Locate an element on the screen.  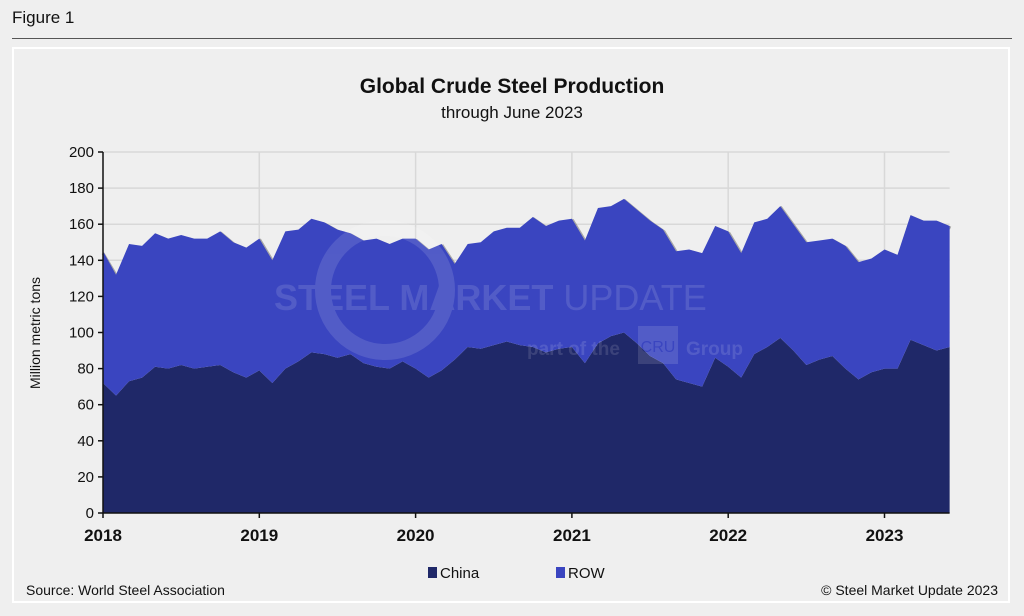
y-tick-label: 200 is located at coordinates (81, 152).